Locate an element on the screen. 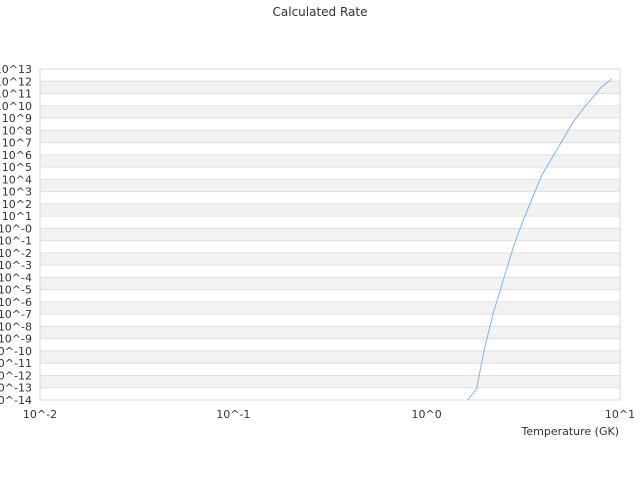  y-tick-label: 10^-14 is located at coordinates (16, 400).